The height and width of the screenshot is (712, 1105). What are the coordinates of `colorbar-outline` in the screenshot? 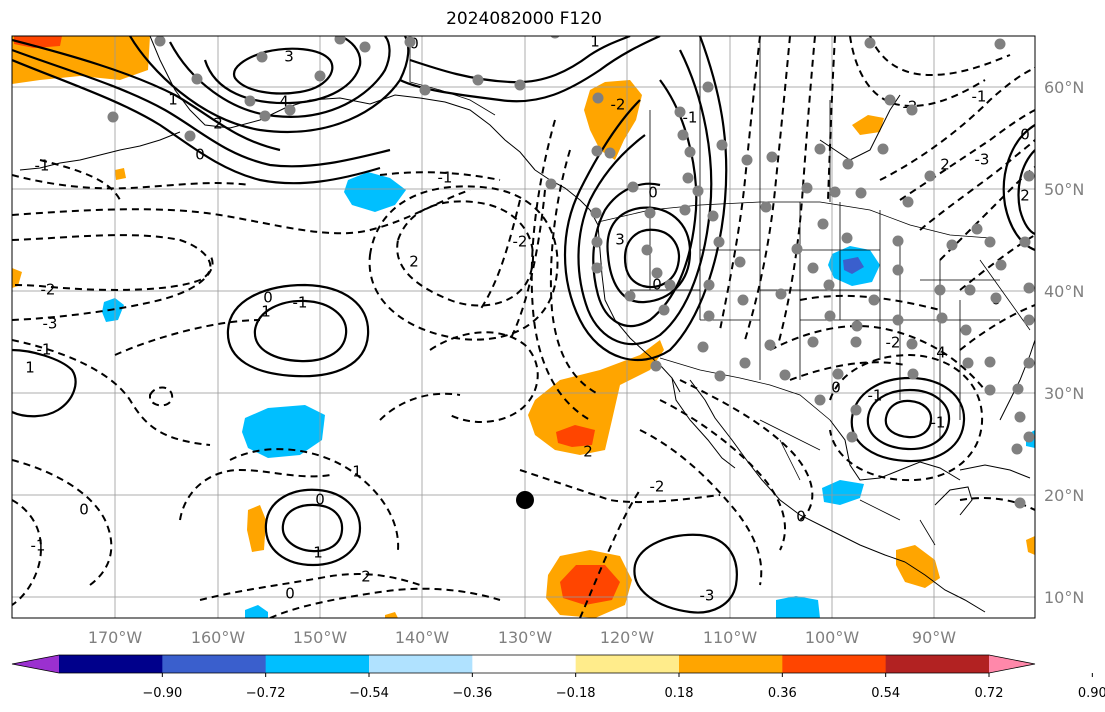 It's located at (523, 664).